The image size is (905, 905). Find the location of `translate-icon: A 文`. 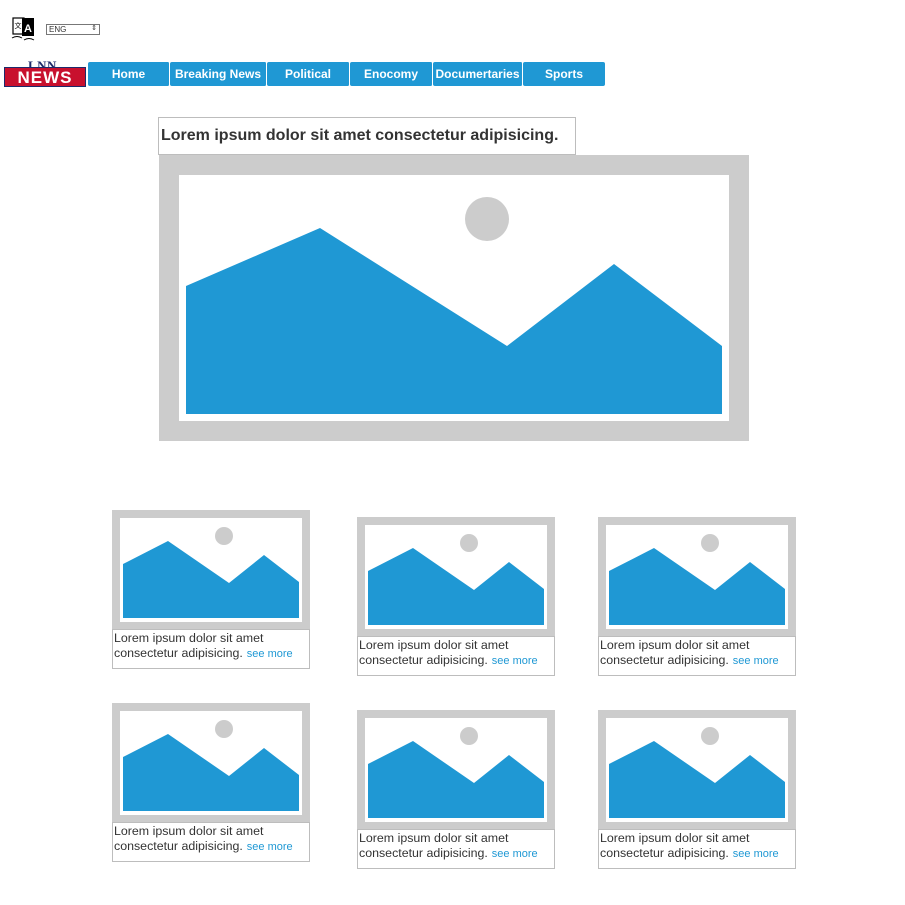

translate-icon: A 文 is located at coordinates (23, 28).